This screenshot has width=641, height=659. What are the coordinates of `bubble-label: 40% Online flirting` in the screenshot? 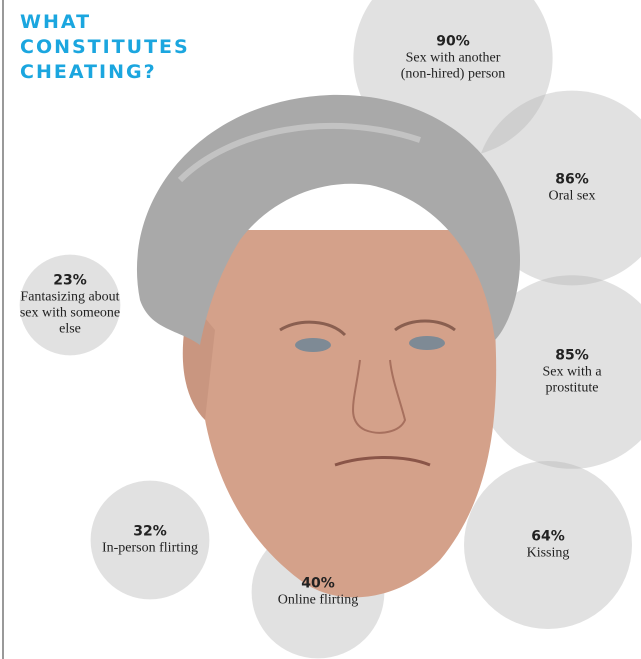 It's located at (318, 592).